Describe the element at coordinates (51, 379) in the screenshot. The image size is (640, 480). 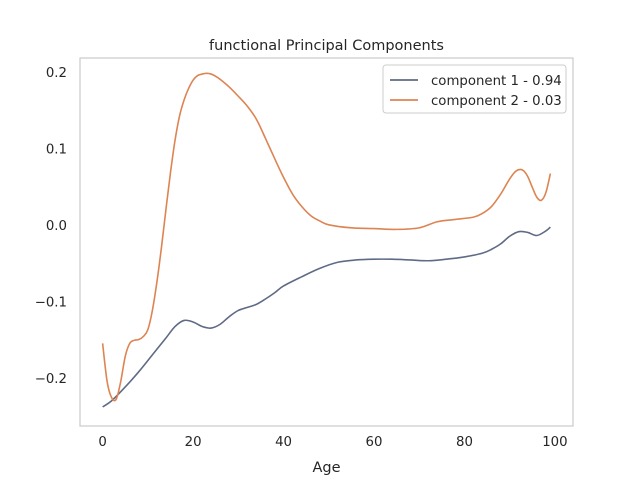
I see `y-tick-label: −0.2` at that location.